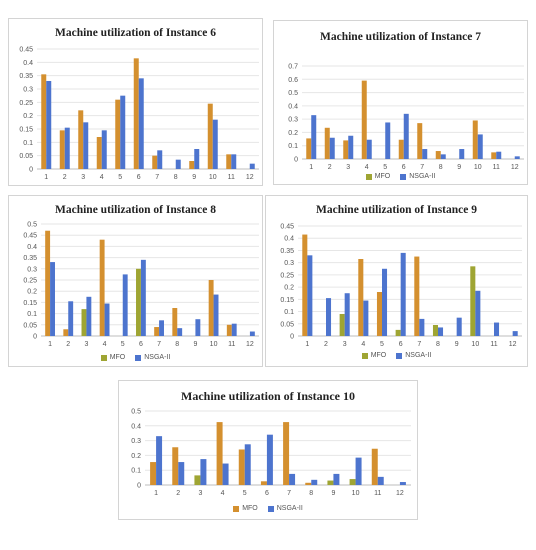 This screenshot has height=550, width=536. What do you see at coordinates (32, 292) in the screenshot?
I see `y-tick-label: 0.2` at bounding box center [32, 292].